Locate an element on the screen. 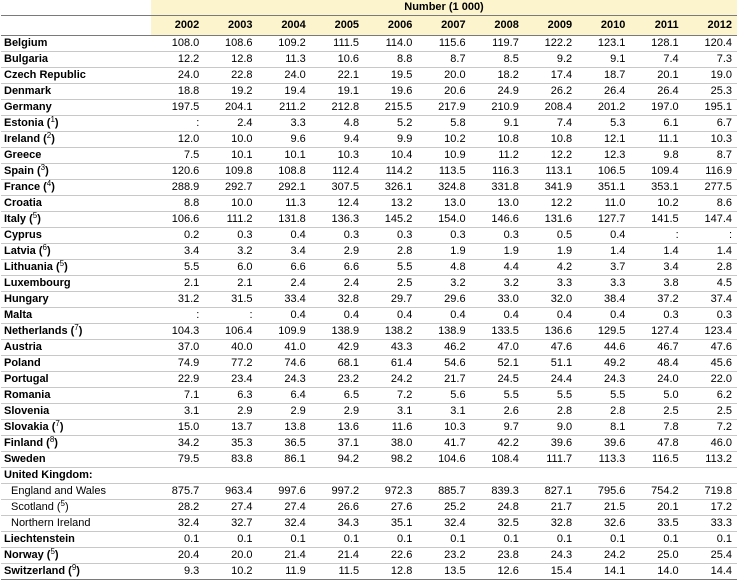 Image resolution: width=738 pixels, height=581 pixels. footnote-ref: 4 is located at coordinates (49, 183).